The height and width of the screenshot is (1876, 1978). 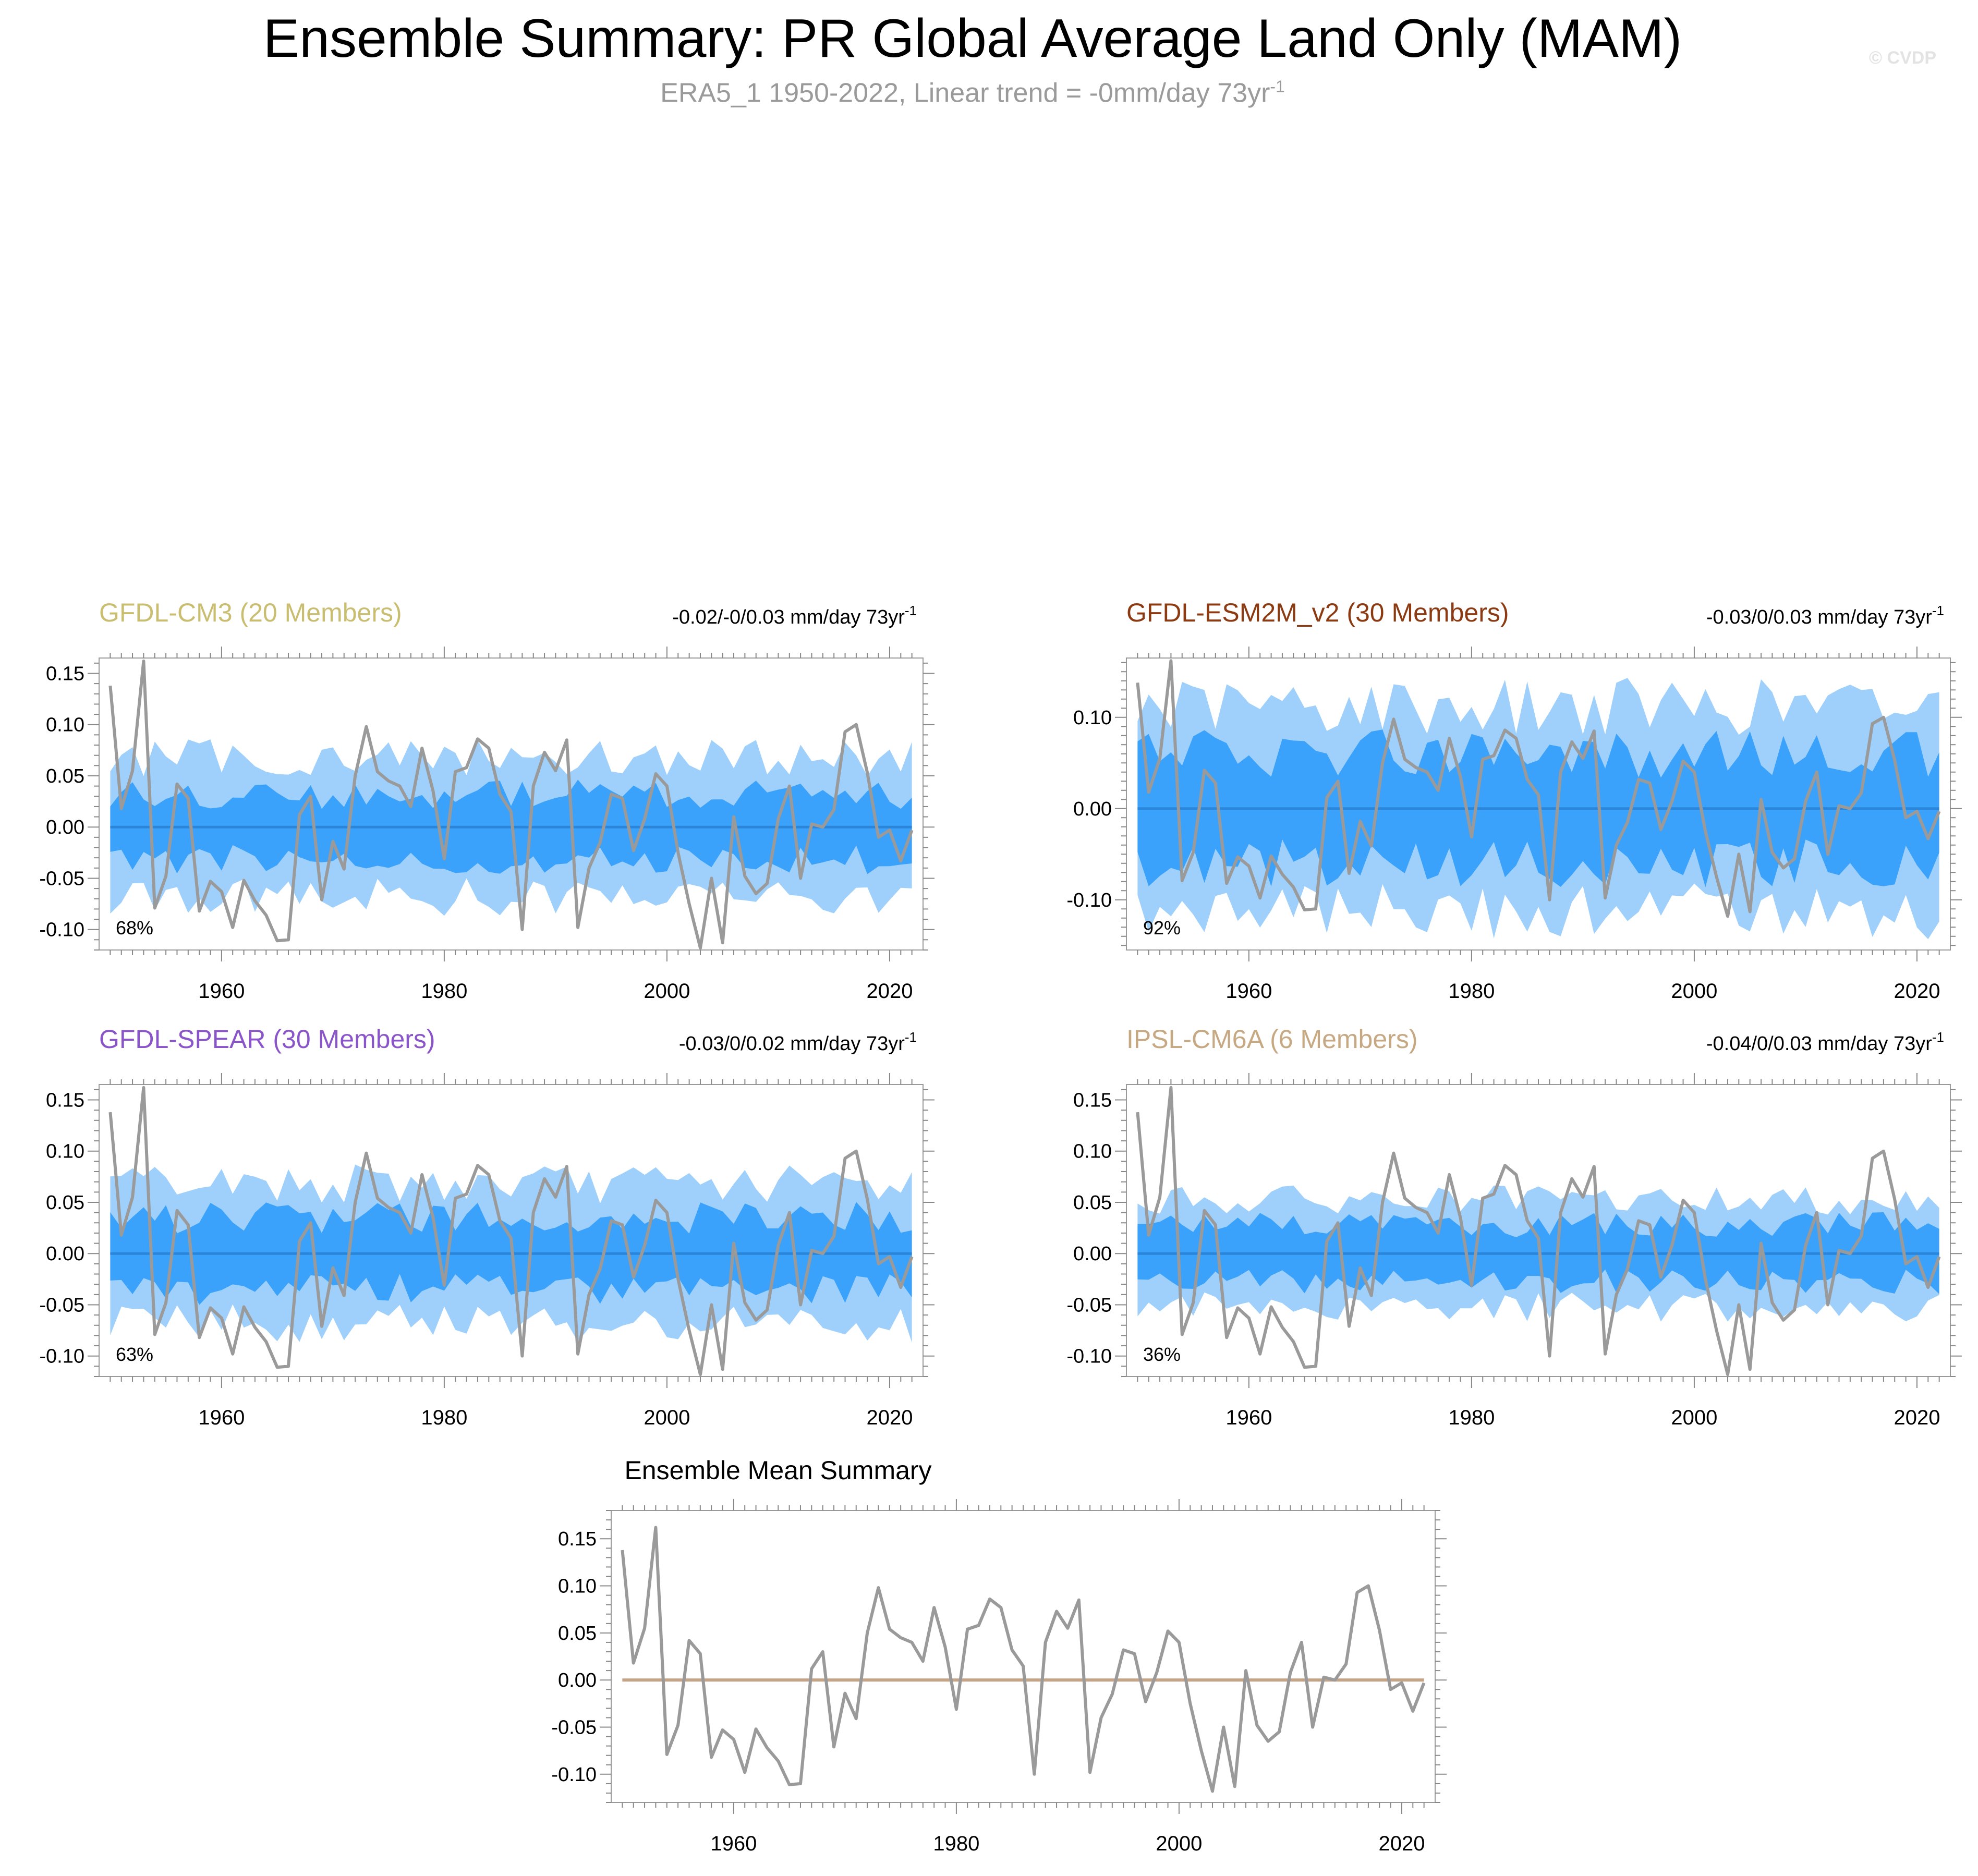 What do you see at coordinates (1825, 616) in the screenshot?
I see `panel-trend-label: -0.03/0/0.03 mm/day 73yr-1` at bounding box center [1825, 616].